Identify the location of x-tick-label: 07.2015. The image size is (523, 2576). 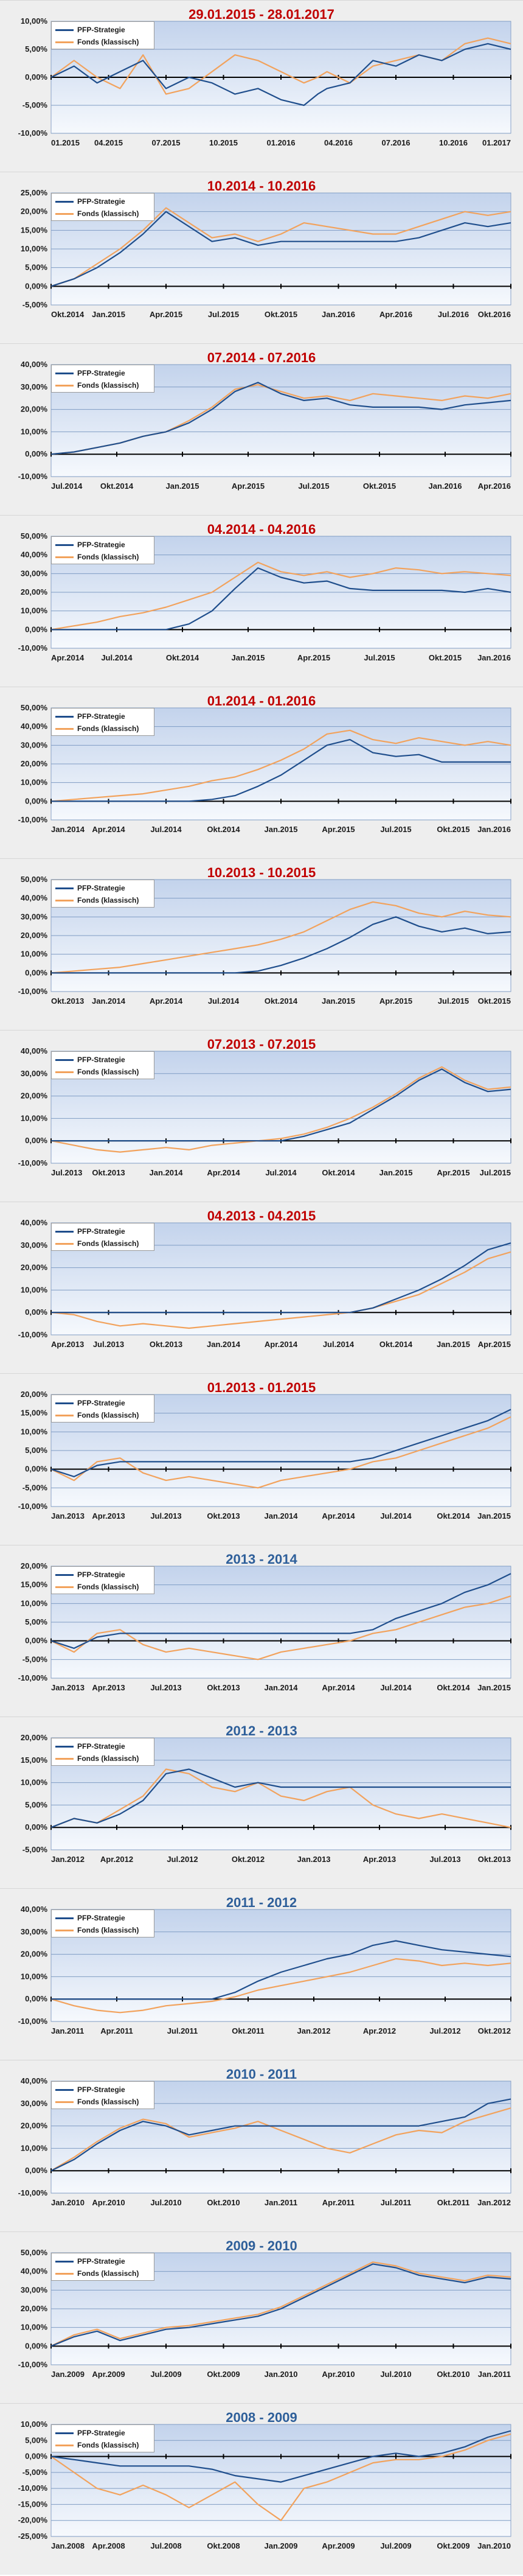
(167, 142).